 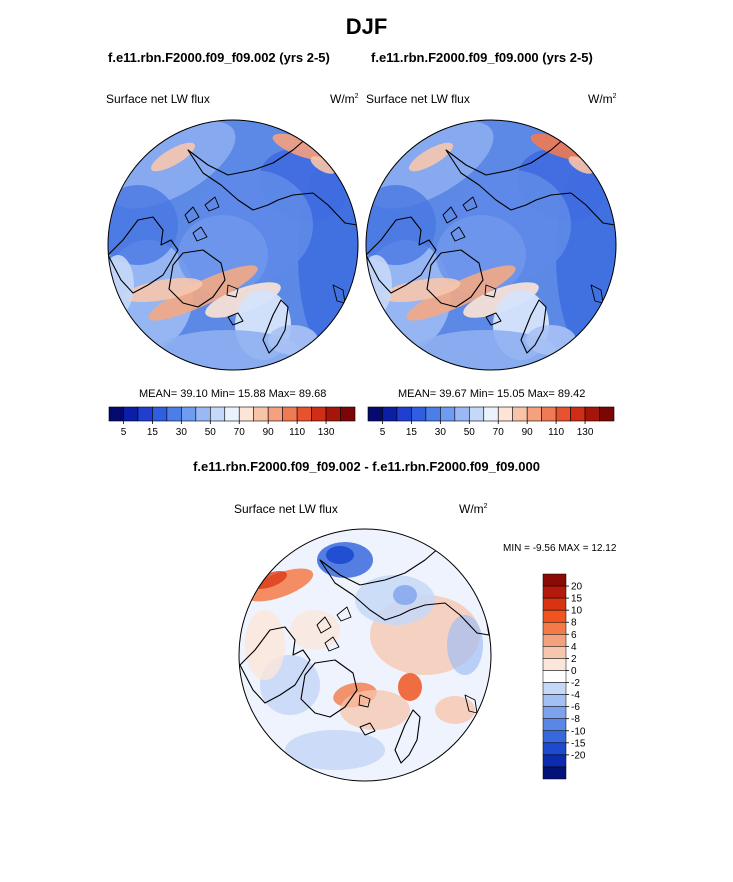 I want to click on panel1-case-title: f.e11.rbn.F2000.f09_f09.002 (yrs 2-5), so click(x=219, y=57).